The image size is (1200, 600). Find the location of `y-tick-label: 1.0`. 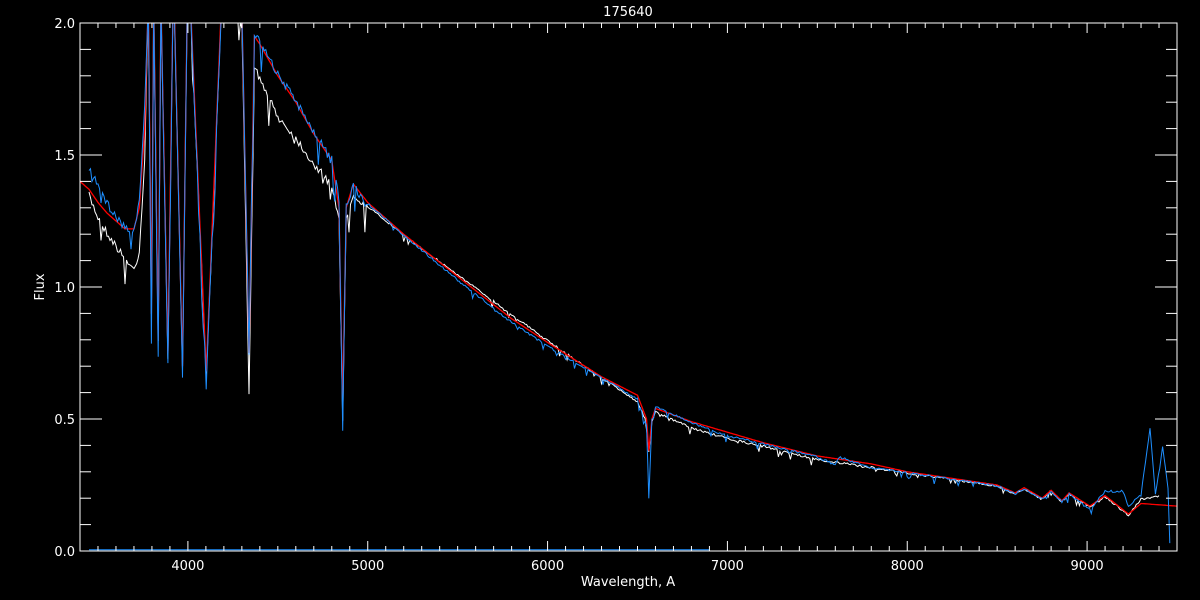

y-tick-label: 1.0 is located at coordinates (64, 288).